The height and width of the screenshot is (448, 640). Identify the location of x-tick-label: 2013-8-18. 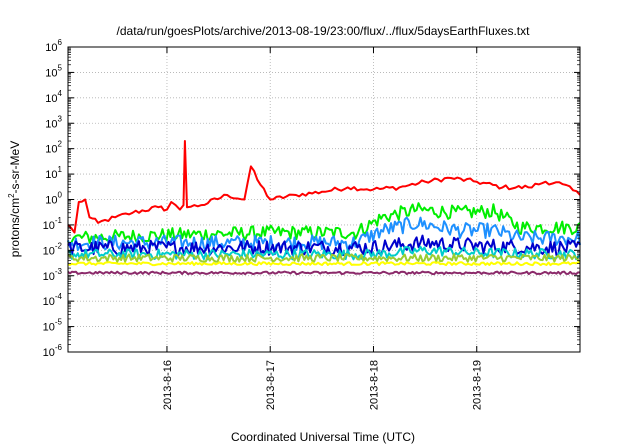
(374, 385).